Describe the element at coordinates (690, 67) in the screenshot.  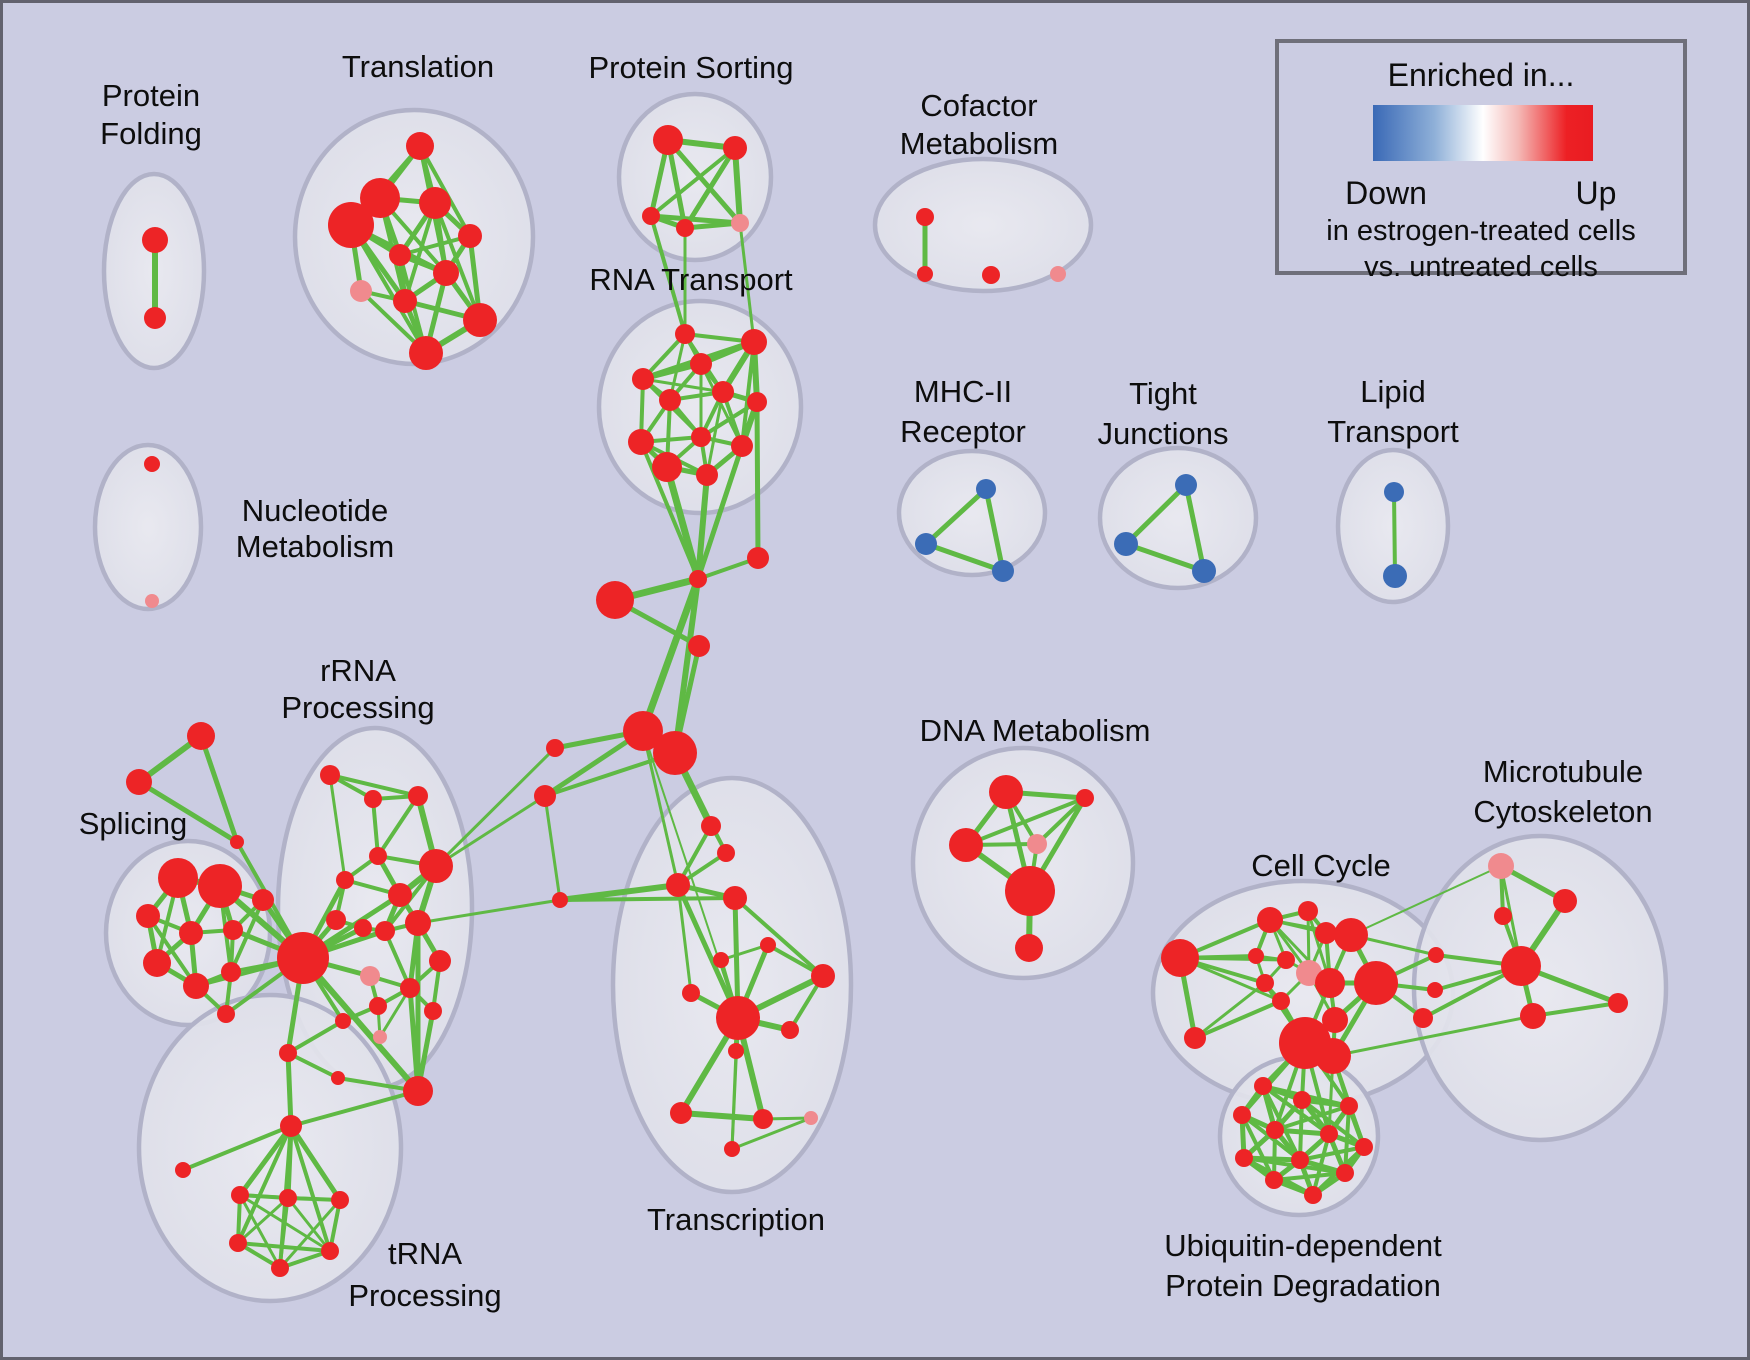
I see `protein-sorting-label: Protein Sorting` at that location.